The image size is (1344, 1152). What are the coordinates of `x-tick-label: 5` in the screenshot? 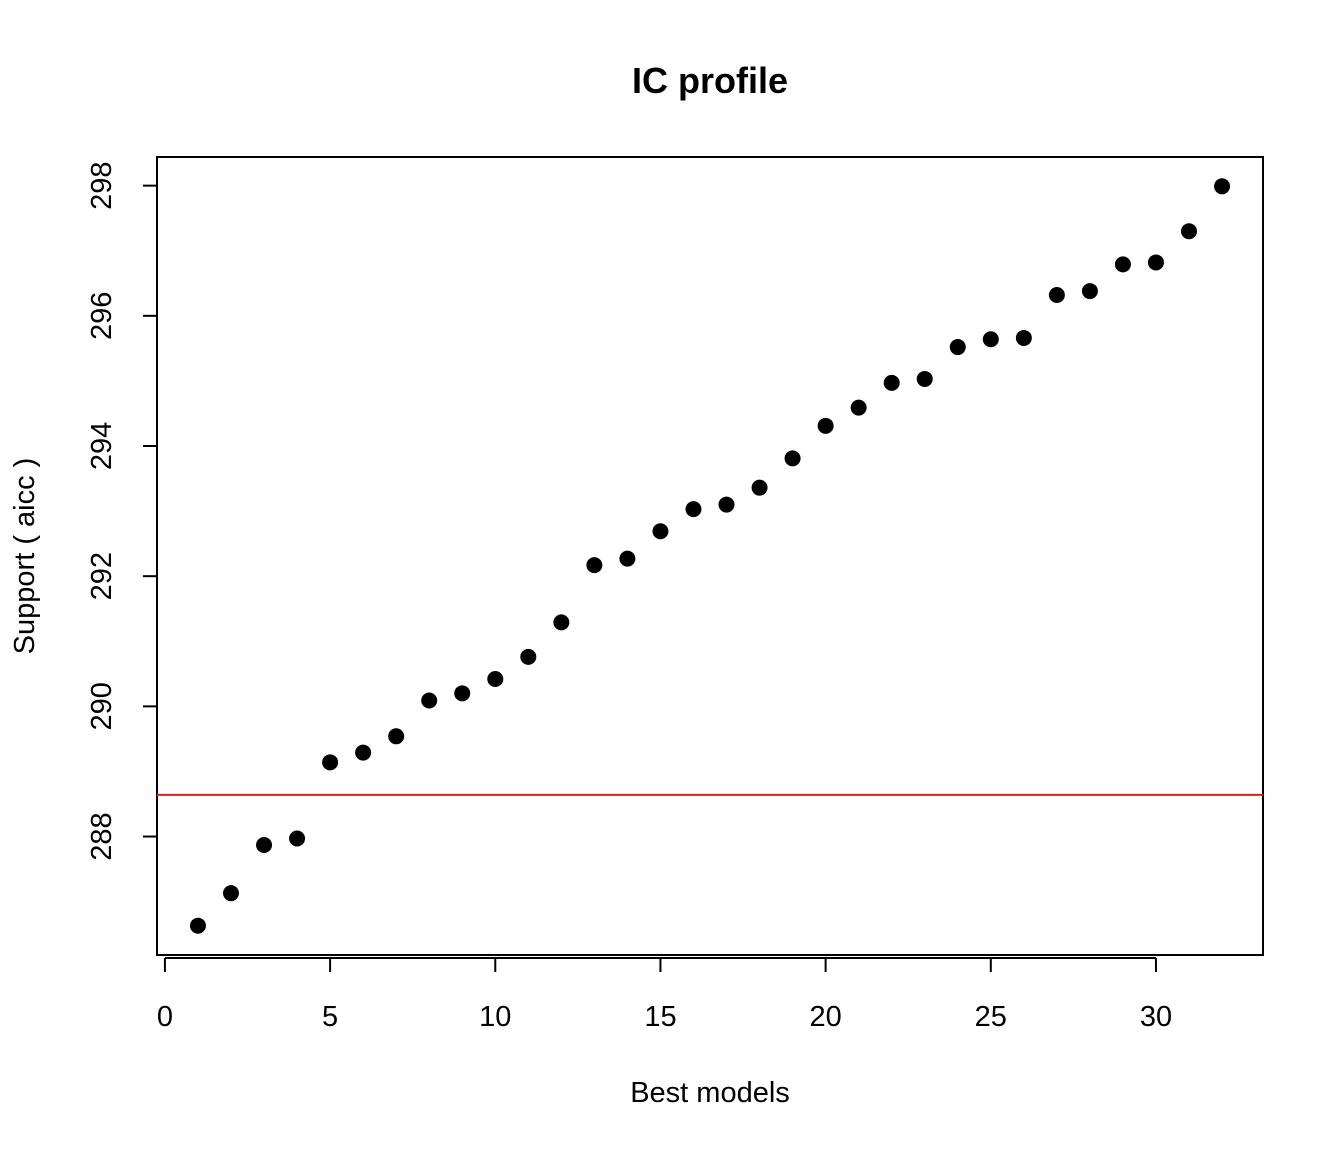 It's located at (330, 1017).